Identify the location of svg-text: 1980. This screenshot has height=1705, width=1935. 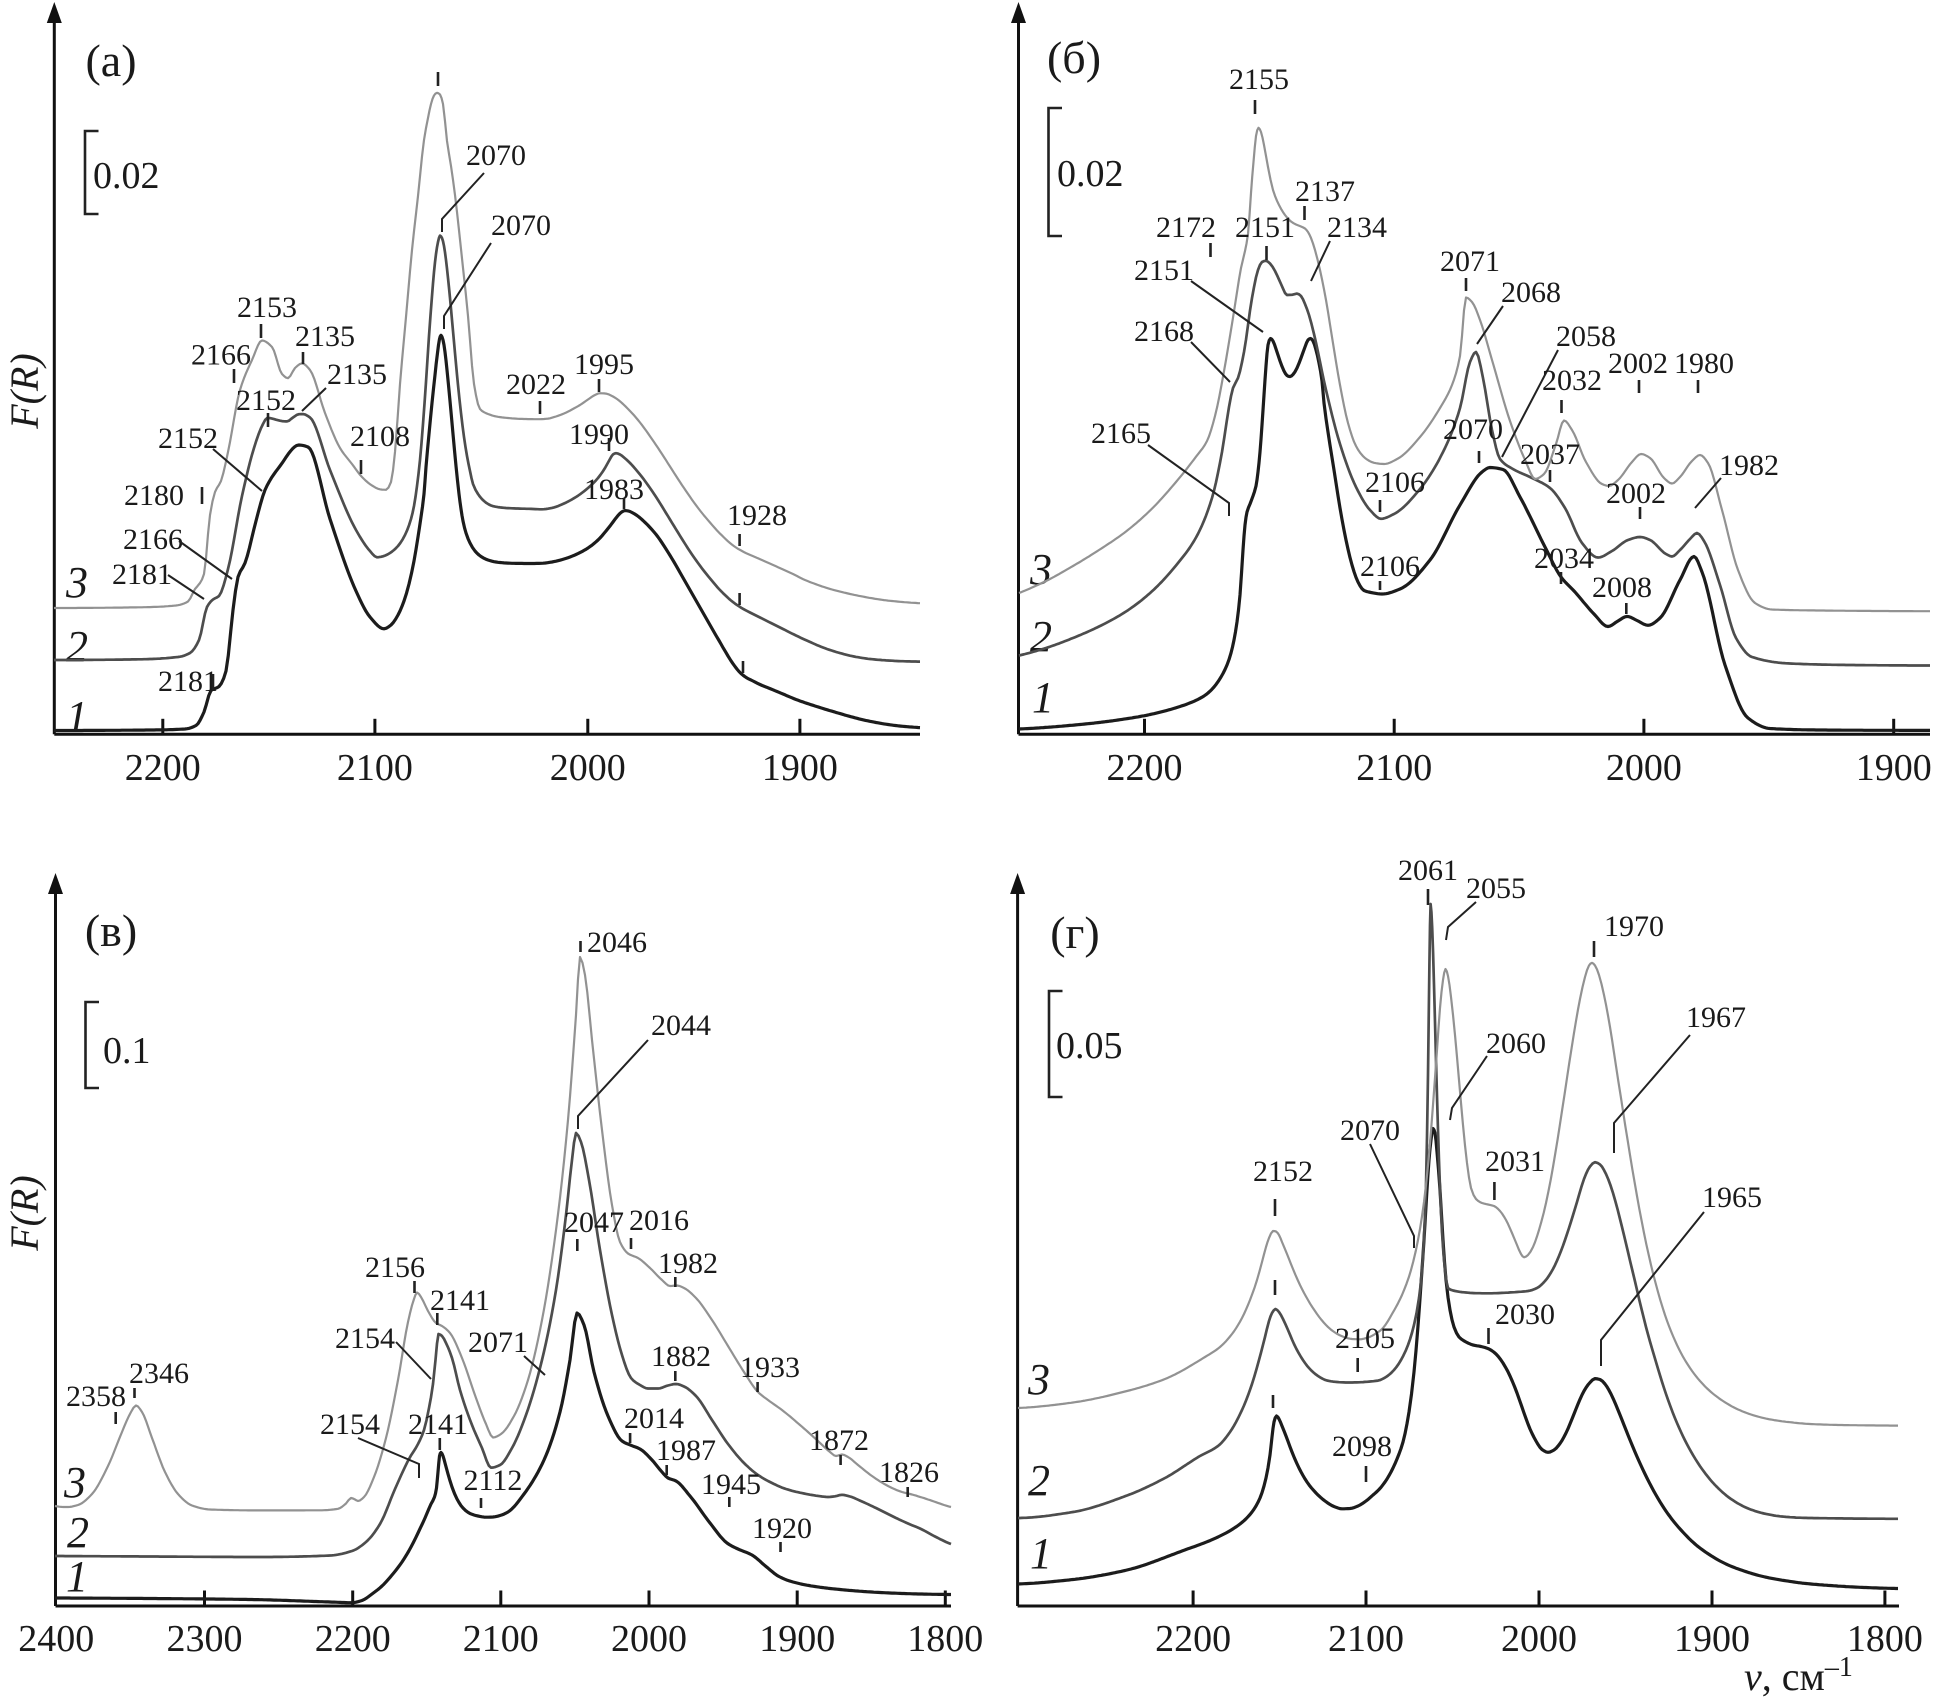
(1704, 363).